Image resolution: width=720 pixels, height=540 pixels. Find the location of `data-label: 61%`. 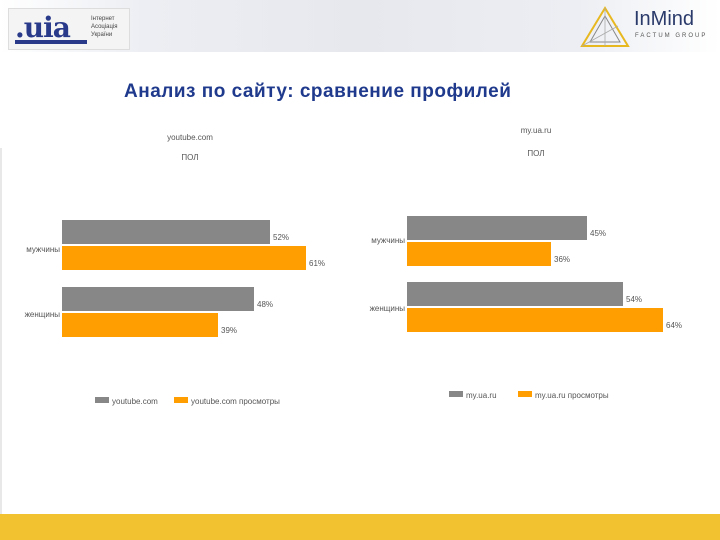

data-label: 61% is located at coordinates (317, 263).